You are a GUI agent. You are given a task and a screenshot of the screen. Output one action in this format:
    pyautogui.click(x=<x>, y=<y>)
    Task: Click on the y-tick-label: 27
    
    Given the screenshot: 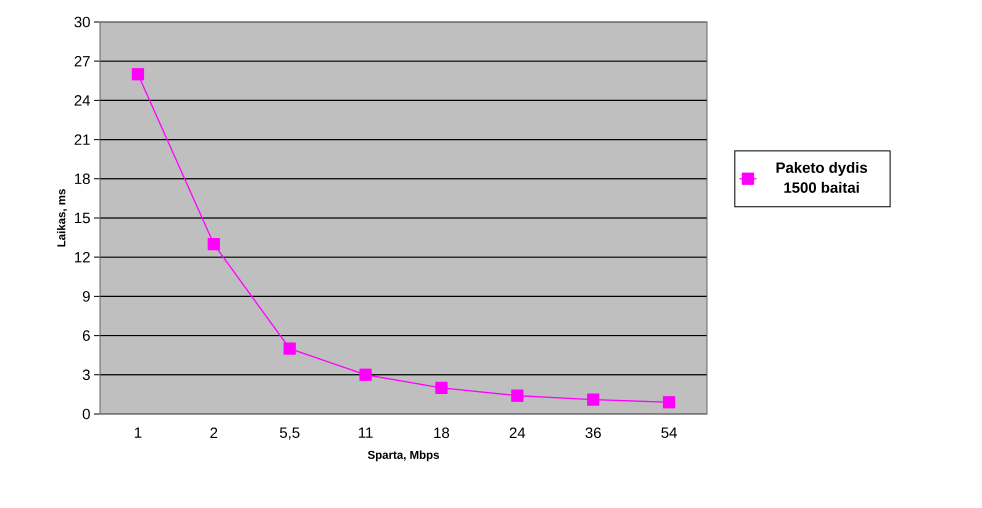 What is the action you would take?
    pyautogui.click(x=82, y=61)
    